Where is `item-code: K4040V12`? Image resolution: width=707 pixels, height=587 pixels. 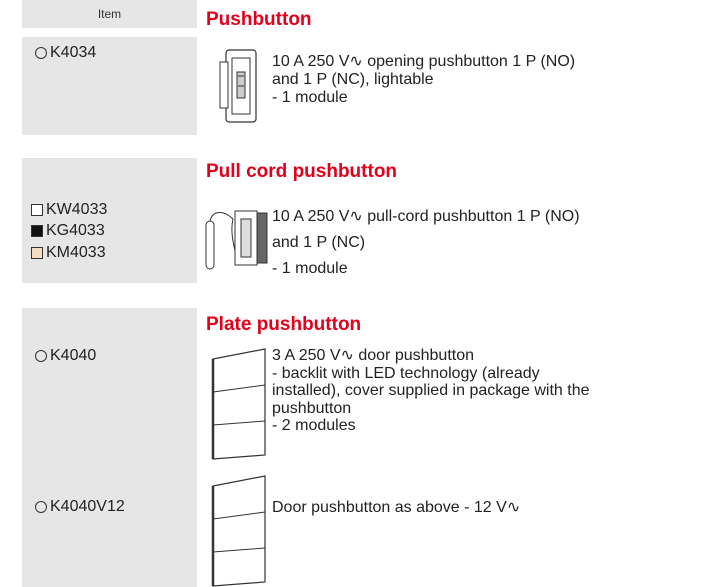 item-code: K4040V12 is located at coordinates (80, 507).